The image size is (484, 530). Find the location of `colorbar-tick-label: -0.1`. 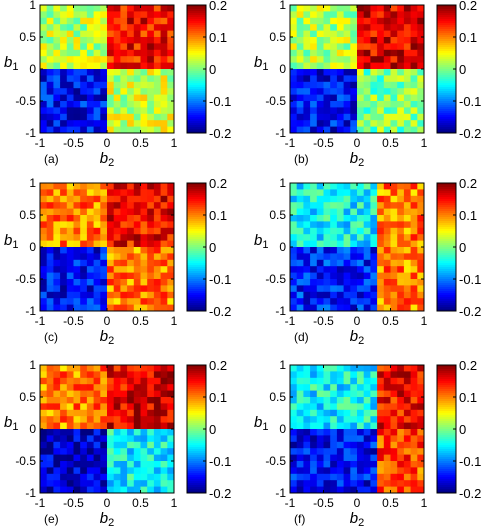

colorbar-tick-label: -0.1 is located at coordinates (470, 101).